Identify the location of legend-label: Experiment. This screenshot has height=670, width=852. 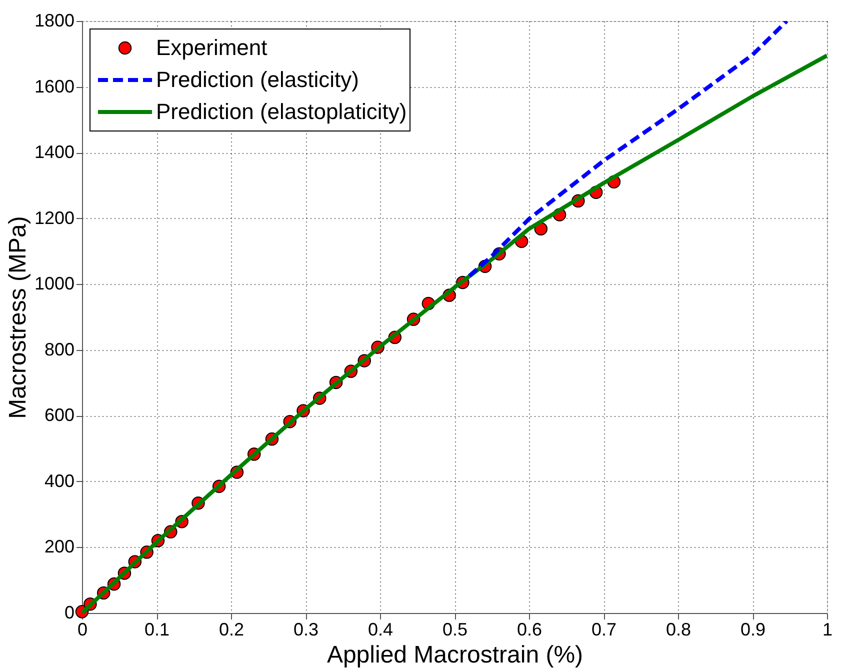
(212, 47).